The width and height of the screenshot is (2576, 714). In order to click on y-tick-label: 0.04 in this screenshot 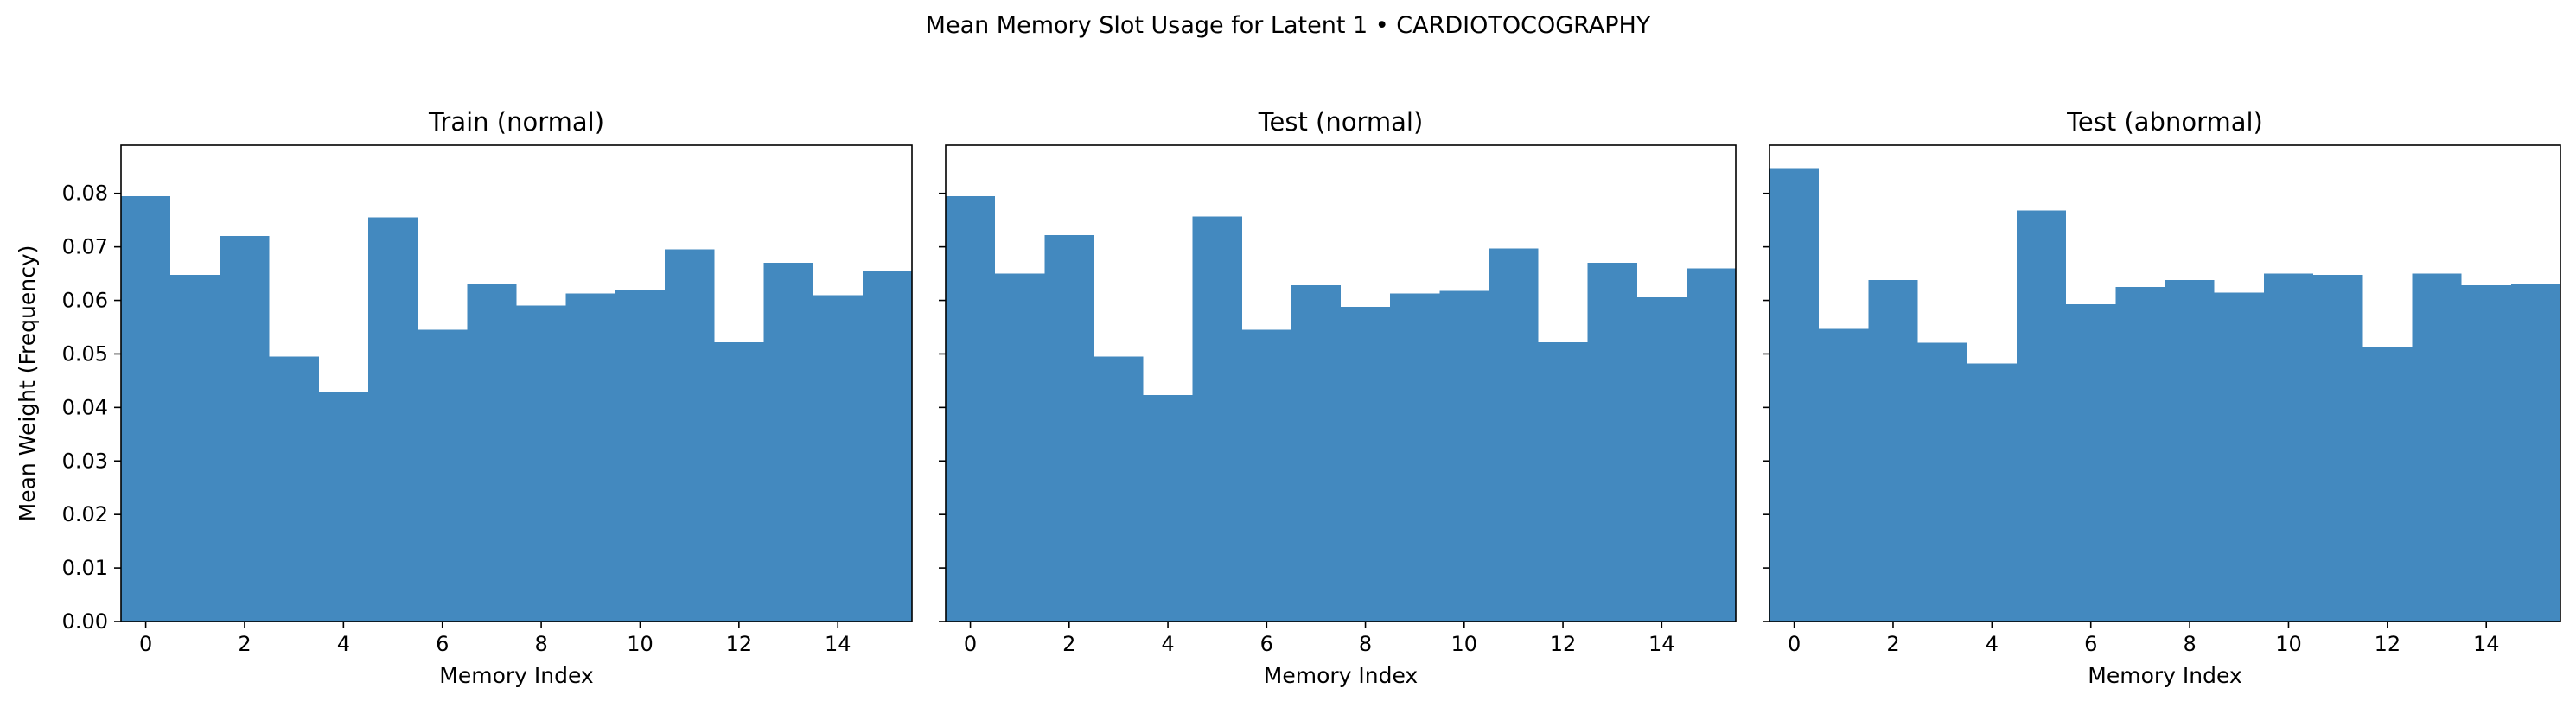, I will do `click(85, 407)`.